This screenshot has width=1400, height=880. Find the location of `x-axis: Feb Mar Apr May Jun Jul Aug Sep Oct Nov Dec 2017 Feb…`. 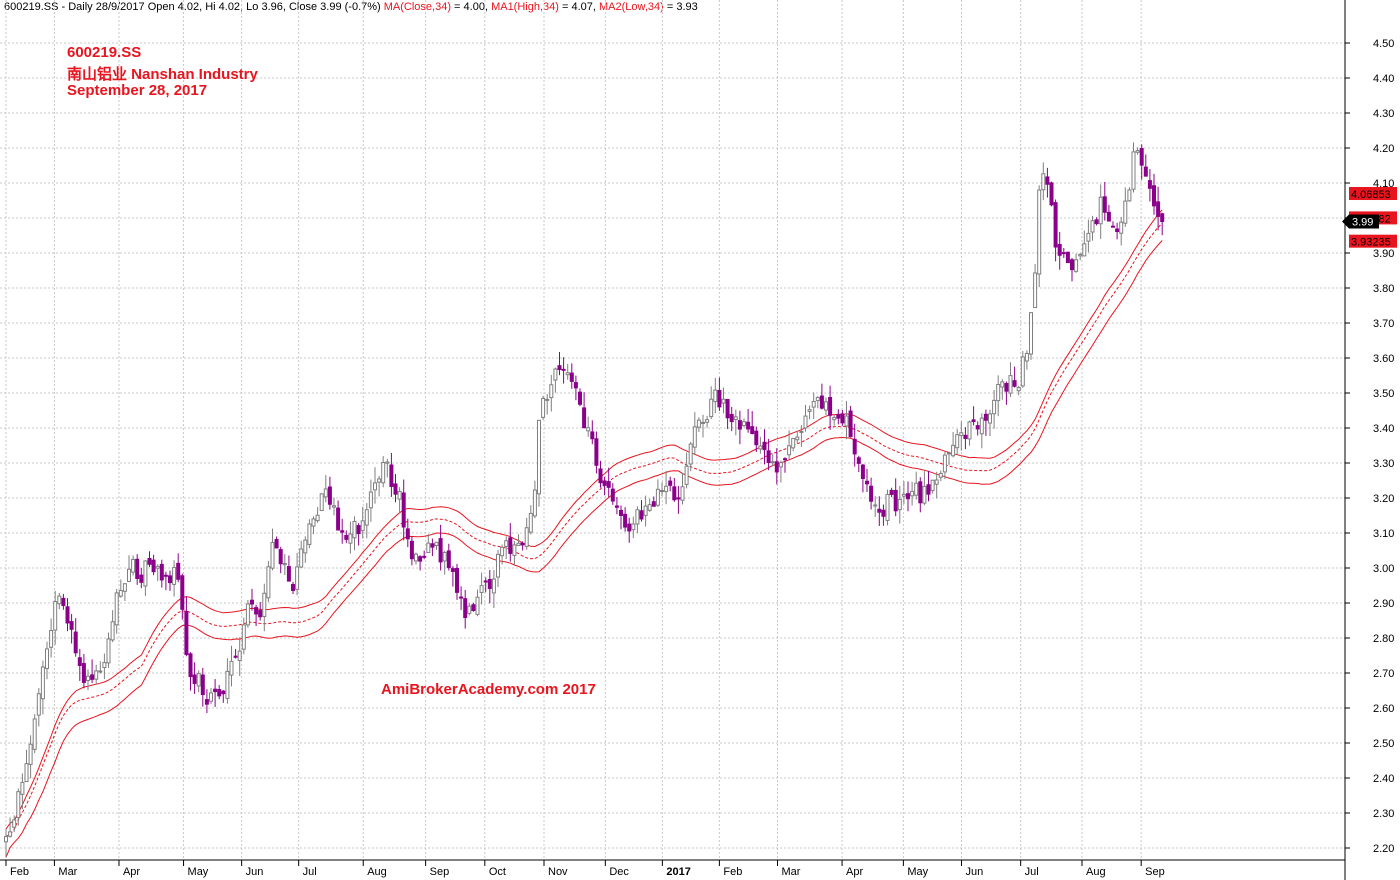

x-axis: Feb Mar Apr May Jun Jul Aug Sep Oct Nov Dec 2017 Feb… is located at coordinates (672, 868).